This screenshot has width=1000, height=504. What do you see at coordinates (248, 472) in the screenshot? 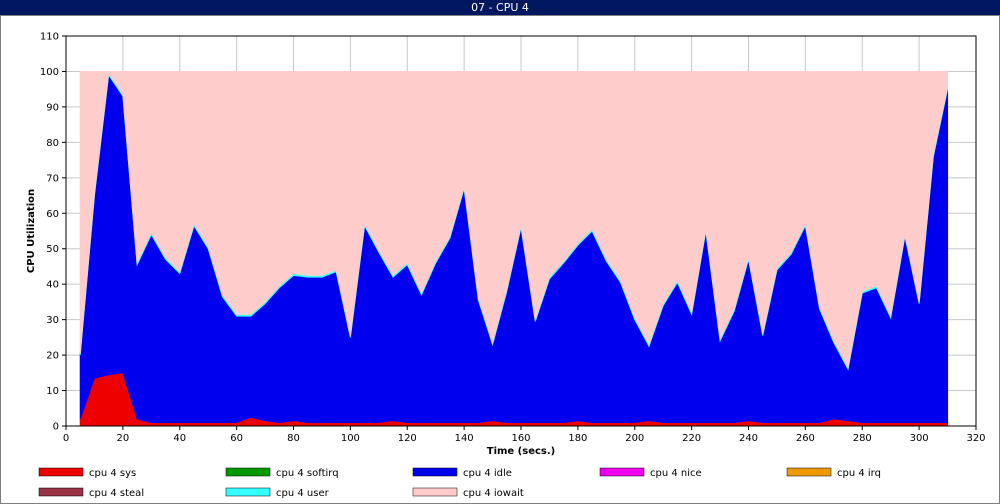
I see `legend-swatch-cpu-4-softirq` at bounding box center [248, 472].